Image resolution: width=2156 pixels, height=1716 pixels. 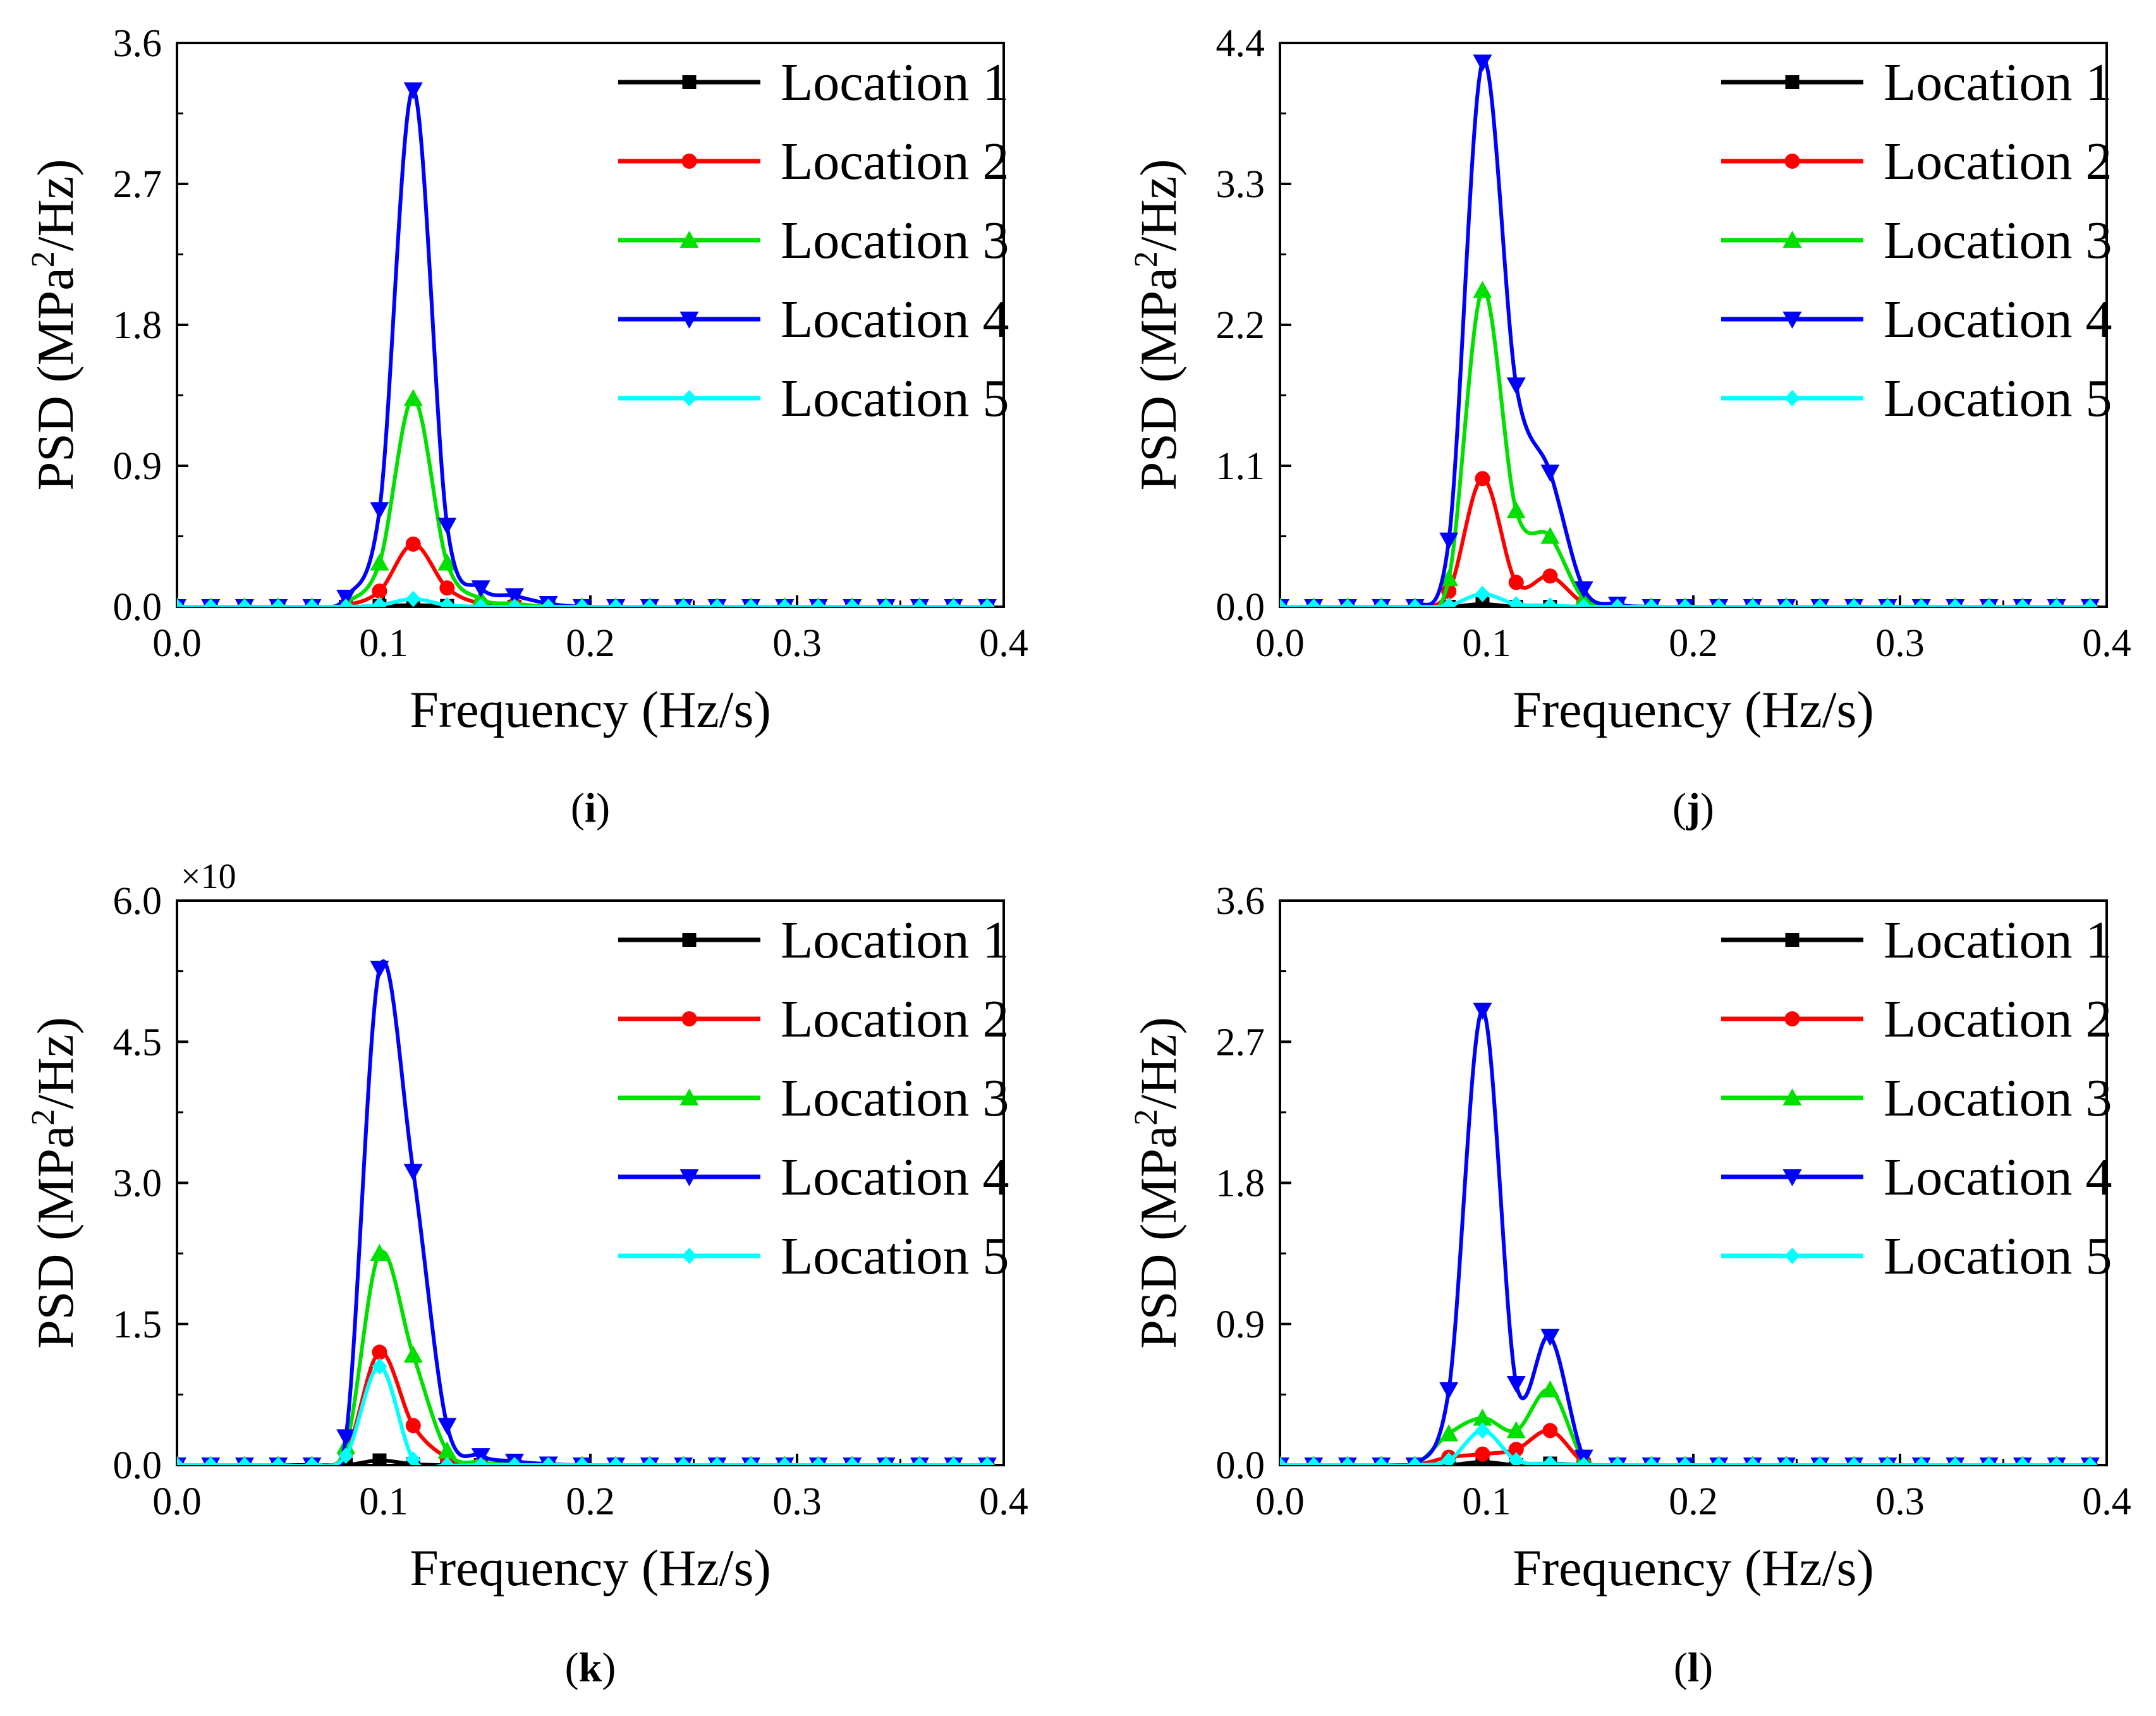 What do you see at coordinates (1516, 1385) in the screenshot?
I see `marker-triangle-down-s4-p7` at bounding box center [1516, 1385].